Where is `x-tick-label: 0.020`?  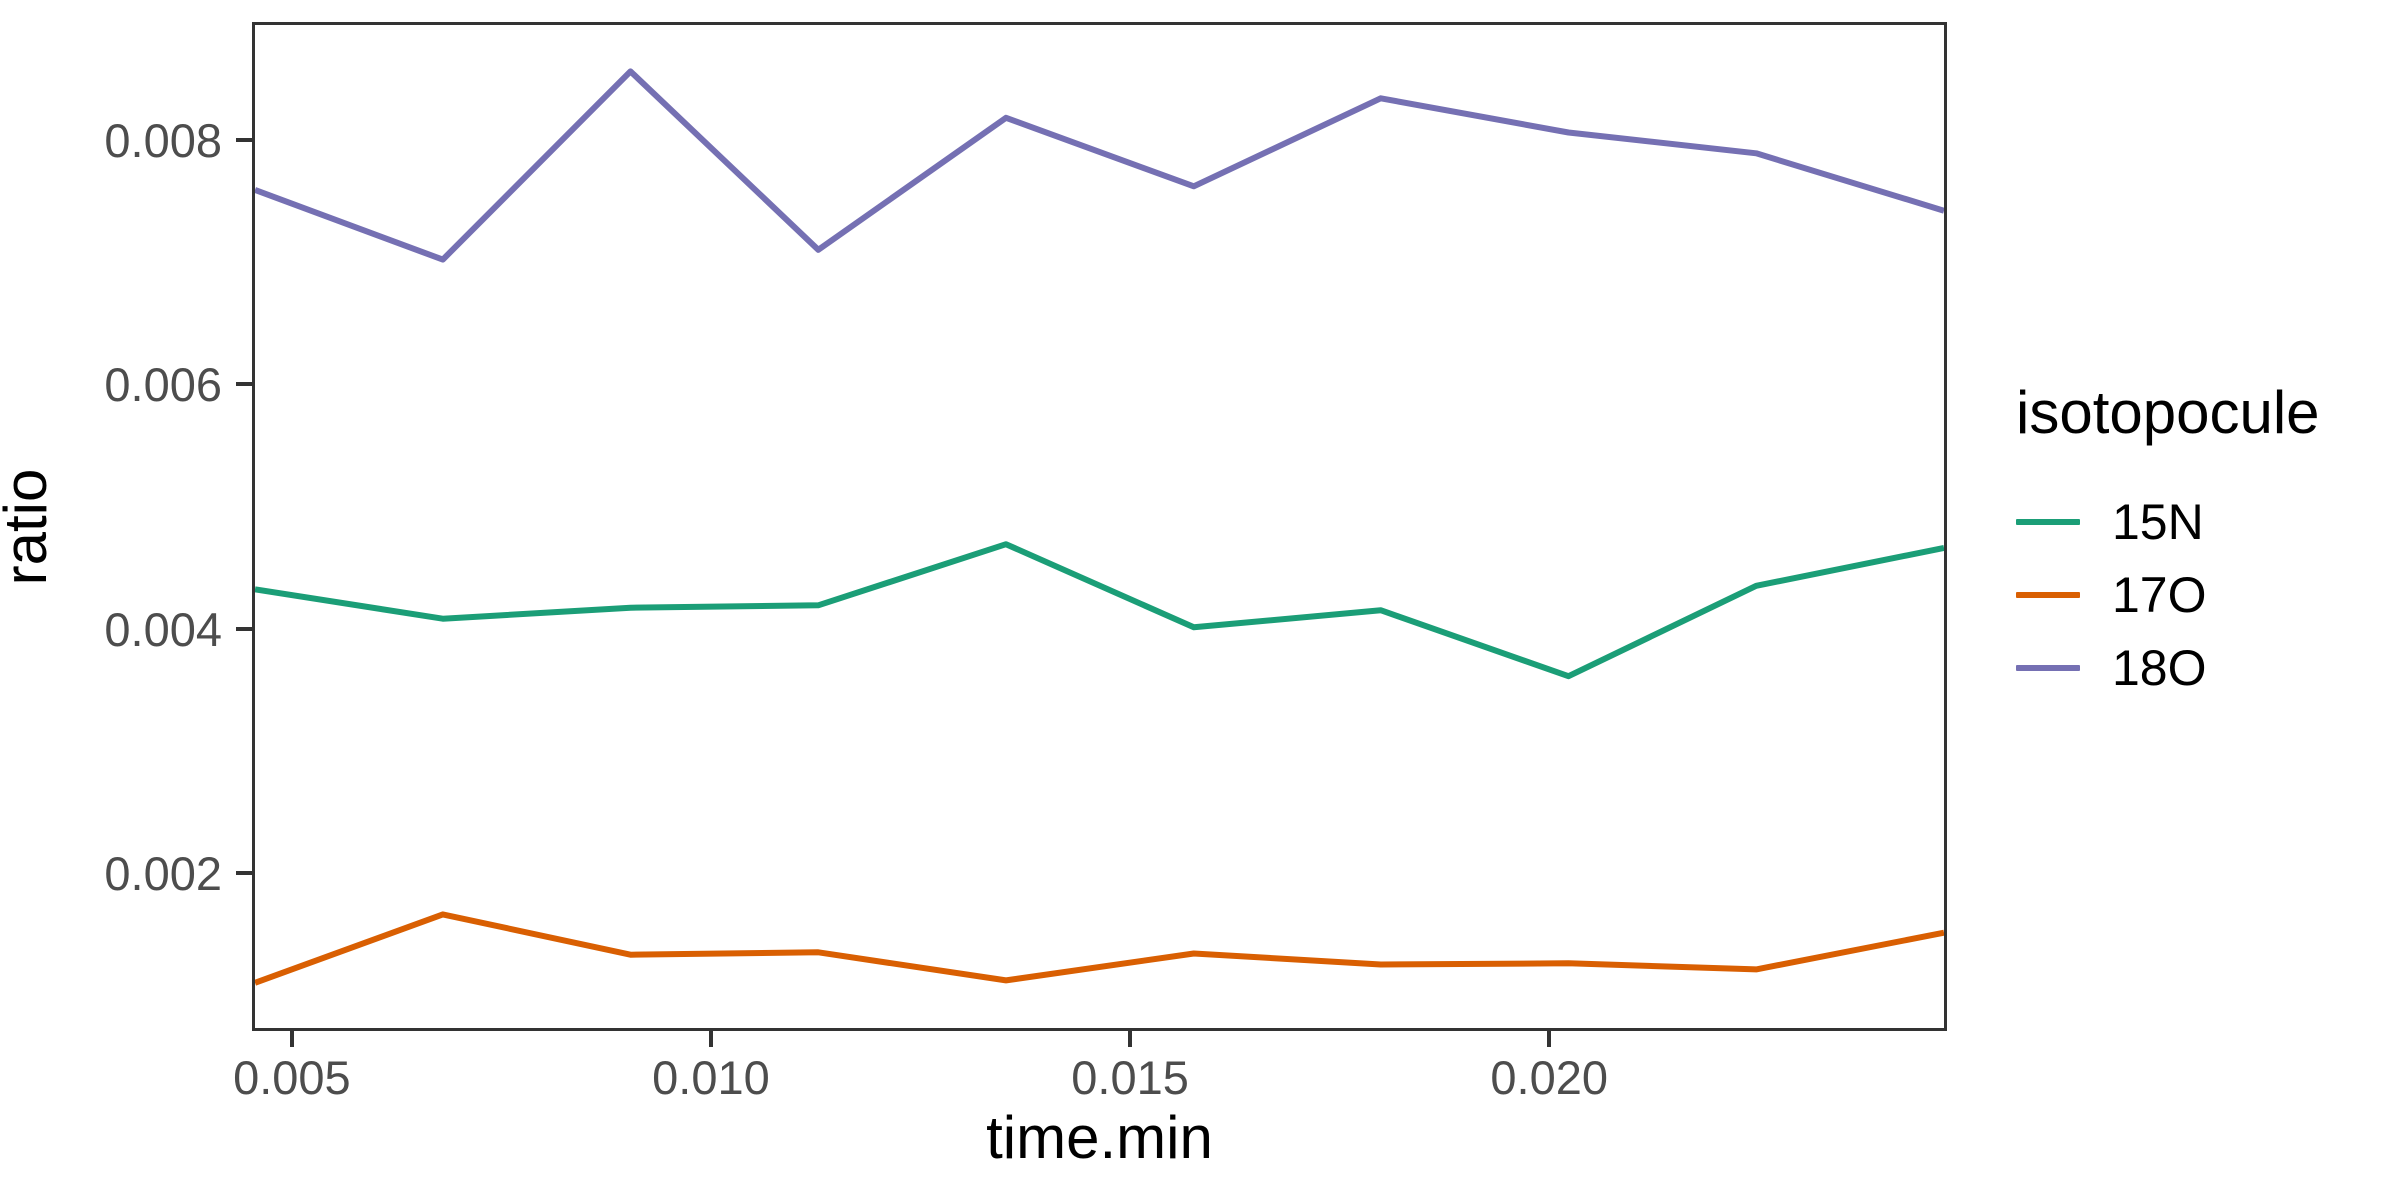
x-tick-label: 0.020 is located at coordinates (1549, 1077).